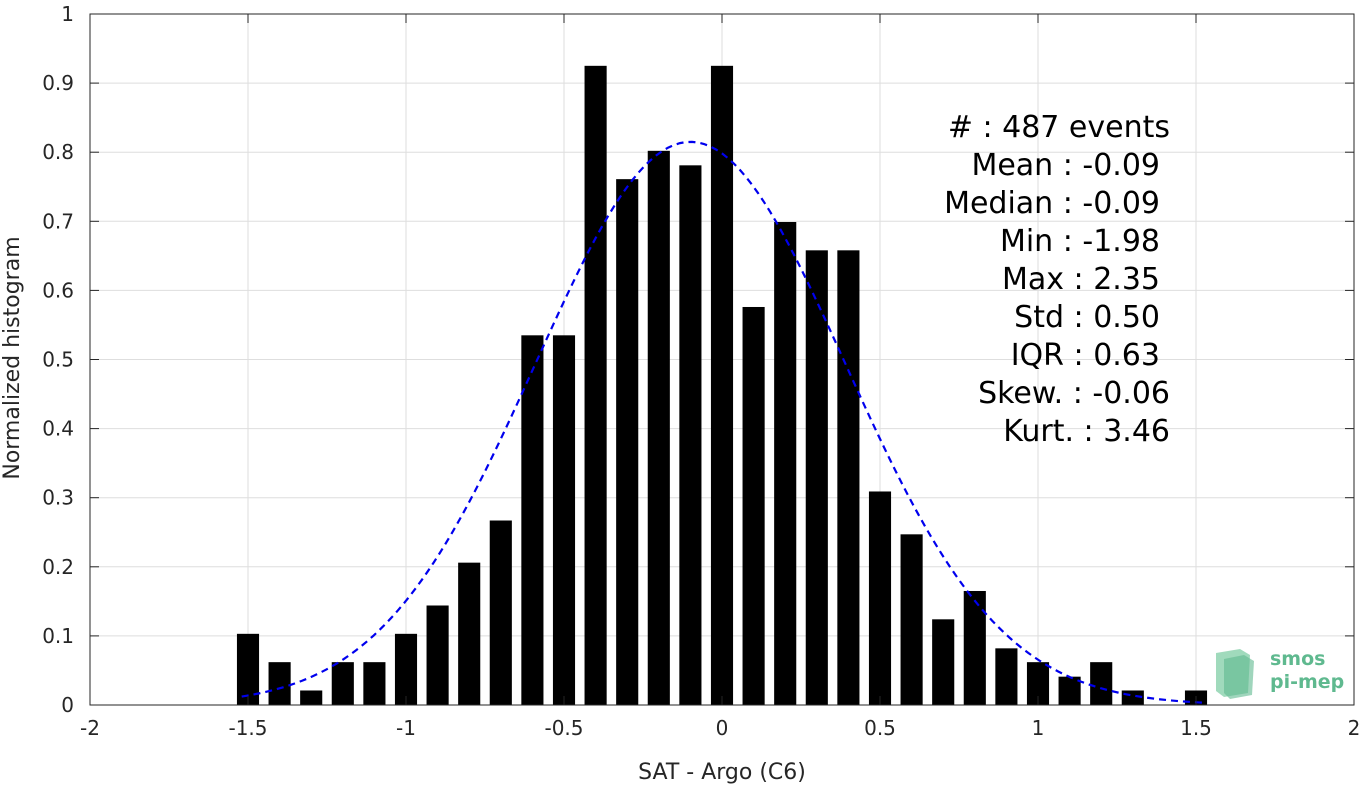 This screenshot has height=786, width=1366. I want to click on stat-line: Max : 2.35, so click(1081, 279).